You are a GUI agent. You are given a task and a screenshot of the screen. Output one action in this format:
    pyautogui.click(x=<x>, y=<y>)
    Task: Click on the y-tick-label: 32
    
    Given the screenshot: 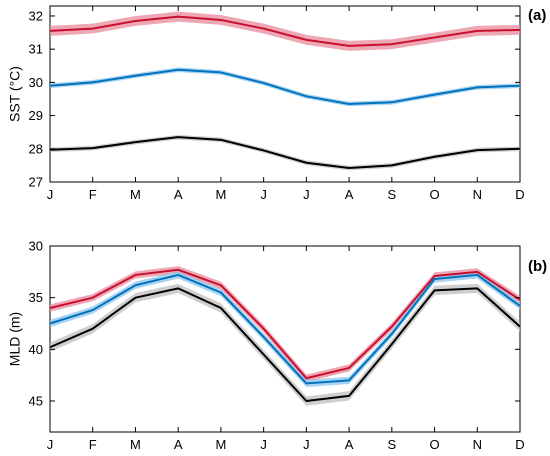 What is the action you would take?
    pyautogui.click(x=36, y=15)
    